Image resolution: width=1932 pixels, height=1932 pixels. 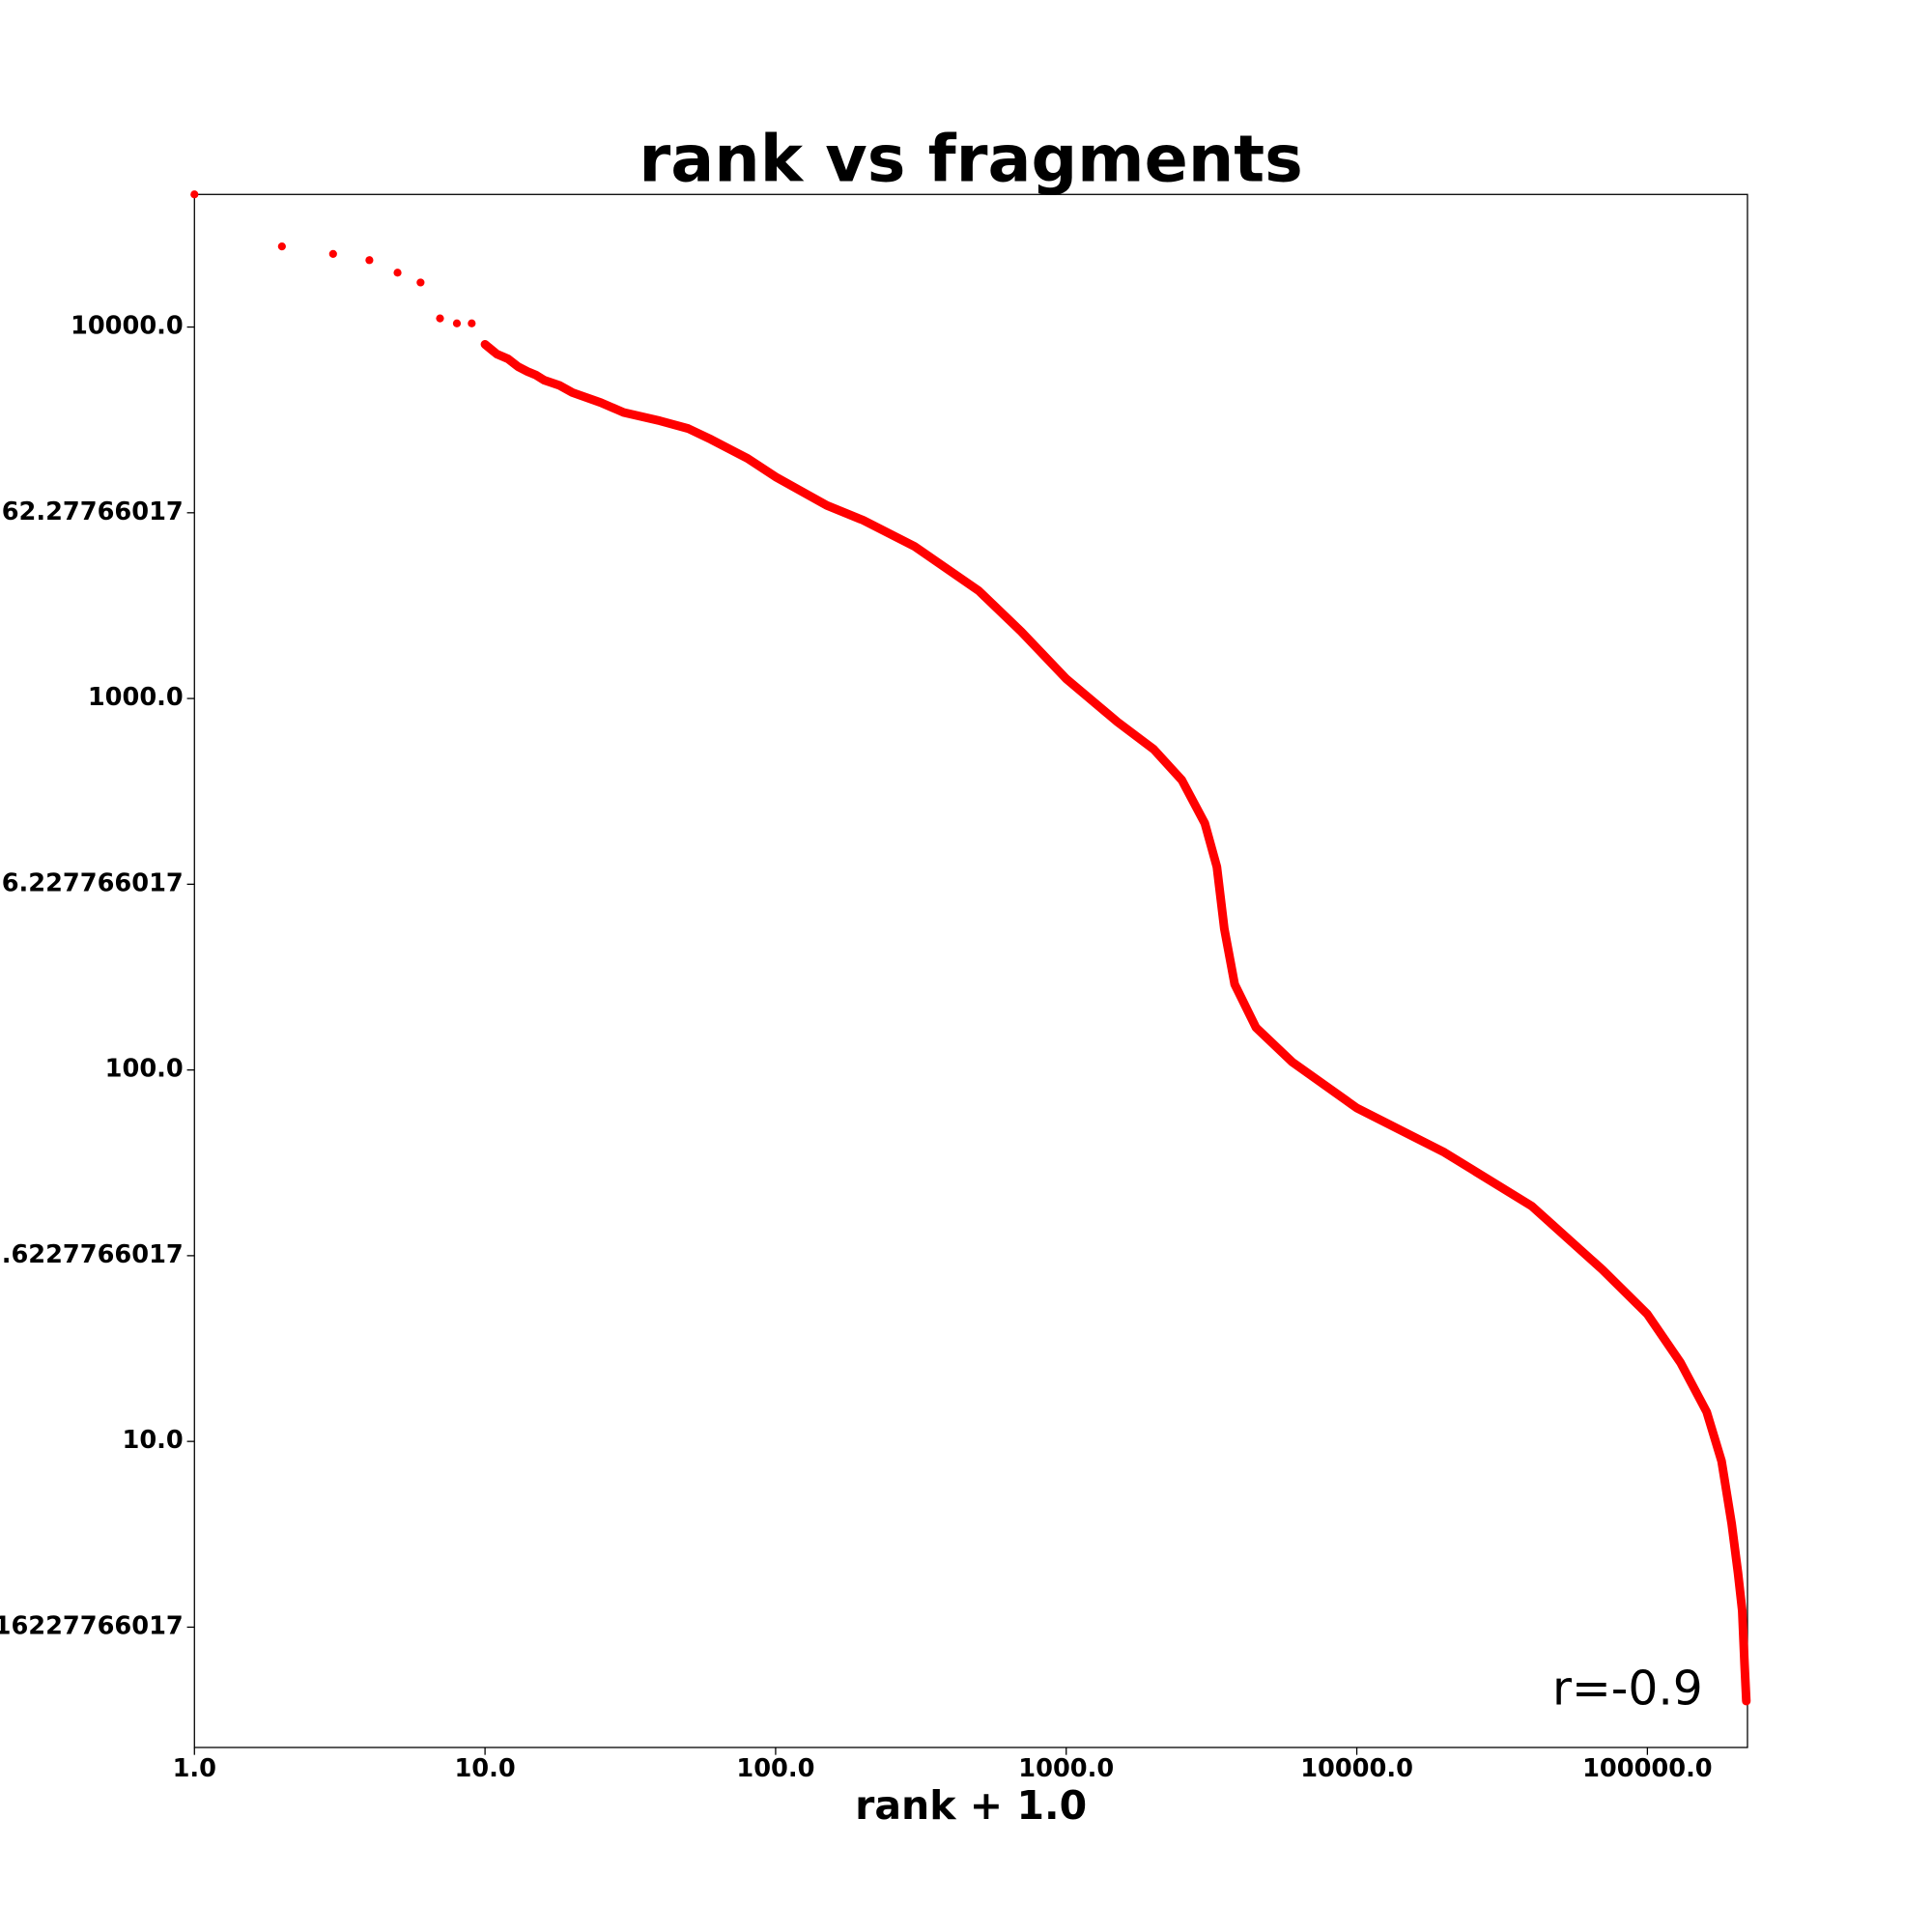 What do you see at coordinates (92, 511) in the screenshot?
I see `y-tick-label: 3162.27766017` at bounding box center [92, 511].